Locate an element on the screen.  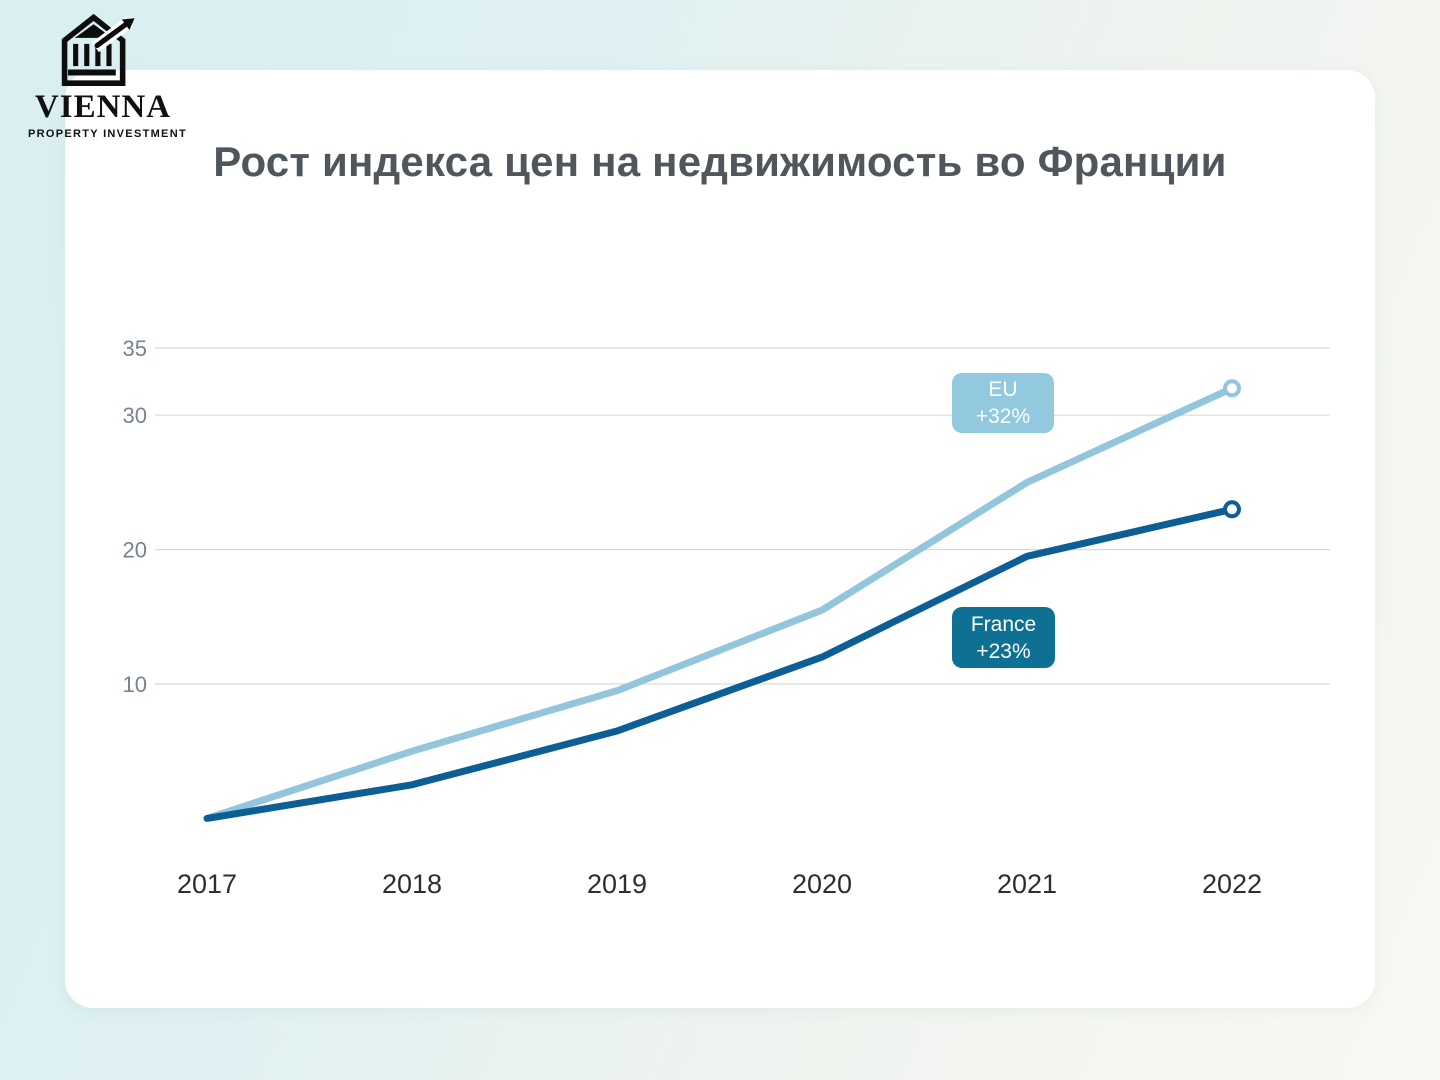
france-series-change: +23% is located at coordinates (1003, 651).